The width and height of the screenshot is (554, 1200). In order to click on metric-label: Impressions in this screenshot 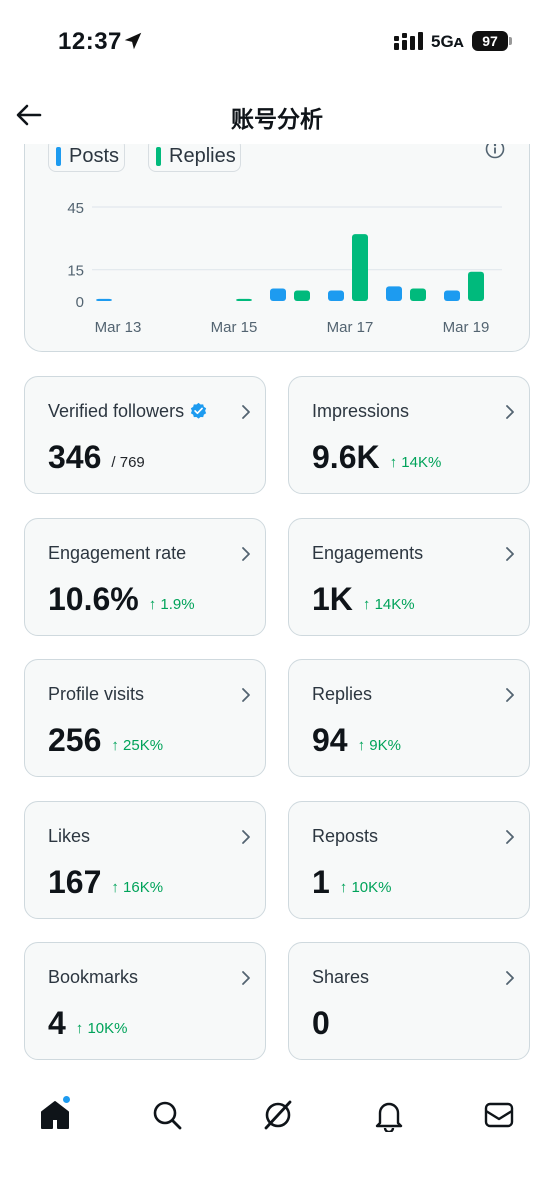, I will do `click(360, 411)`.